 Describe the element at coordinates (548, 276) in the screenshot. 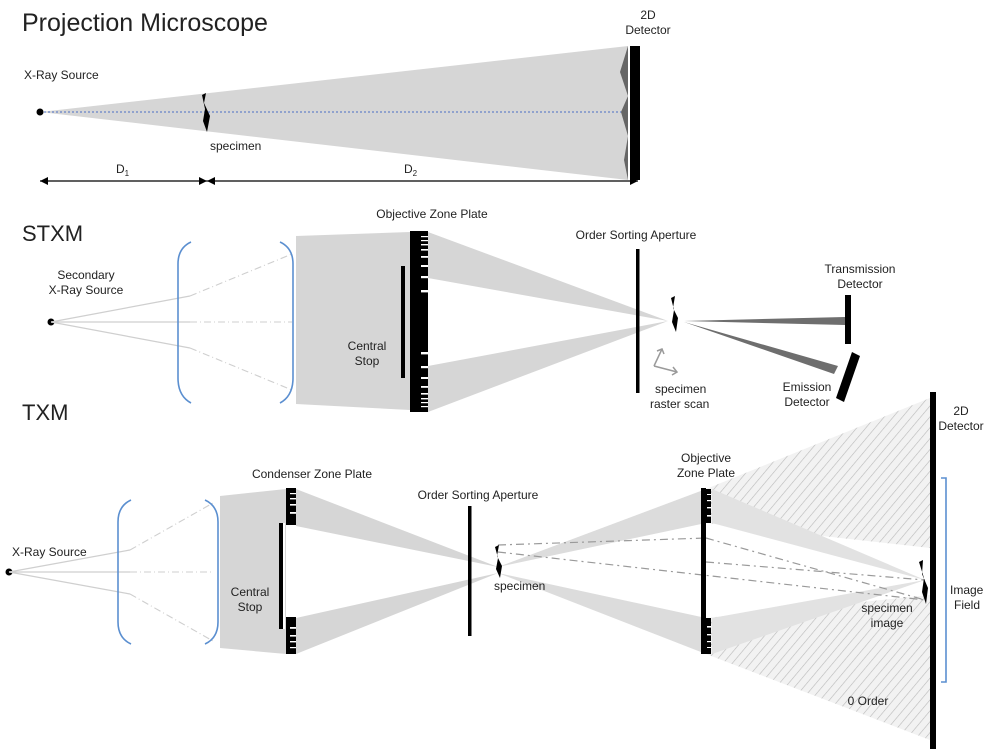

I see `stxm-upper-focus-cone` at that location.